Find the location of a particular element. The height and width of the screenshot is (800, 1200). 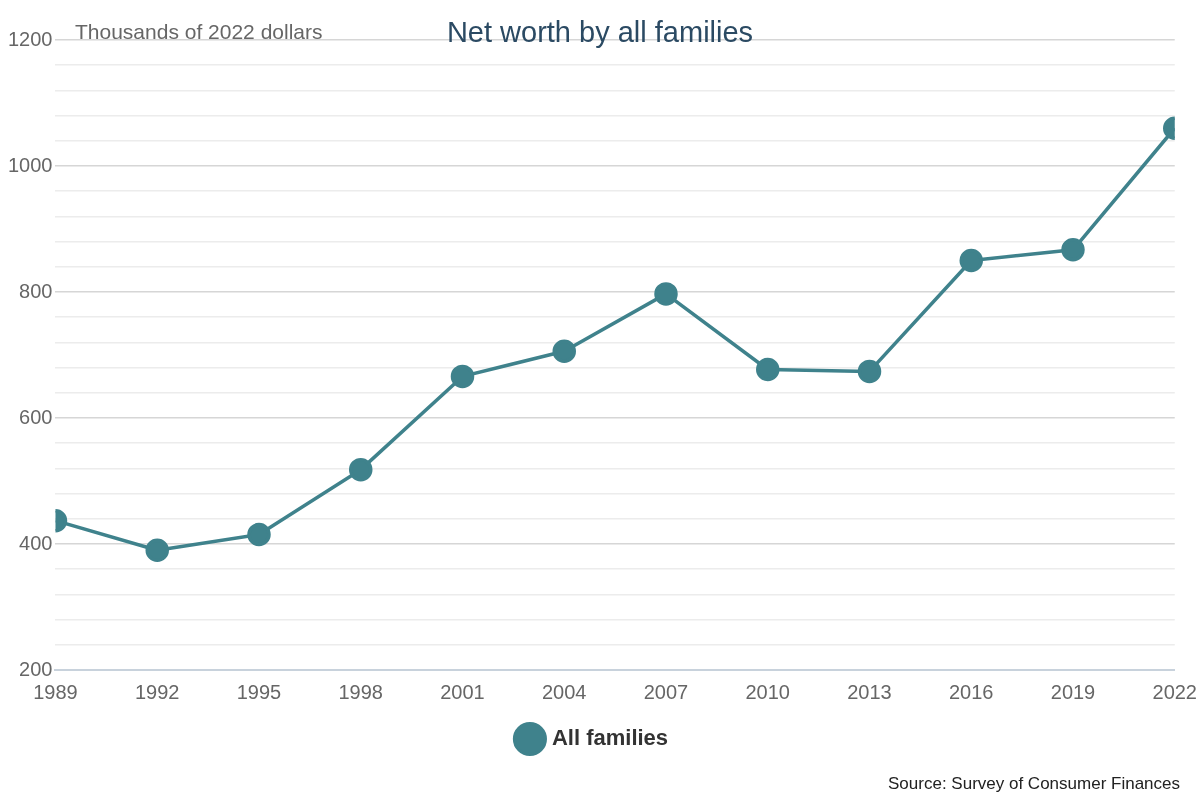

x-tick-label: 2013 is located at coordinates (869, 691).